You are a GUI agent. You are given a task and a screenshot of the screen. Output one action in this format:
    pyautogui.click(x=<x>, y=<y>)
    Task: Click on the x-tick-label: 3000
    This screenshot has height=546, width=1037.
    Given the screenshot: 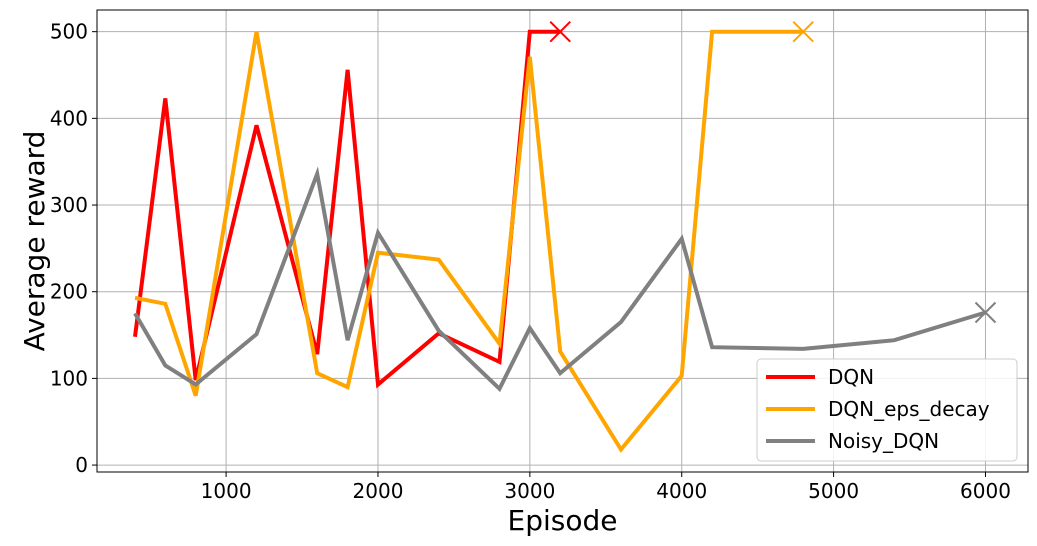 What is the action you would take?
    pyautogui.click(x=529, y=491)
    